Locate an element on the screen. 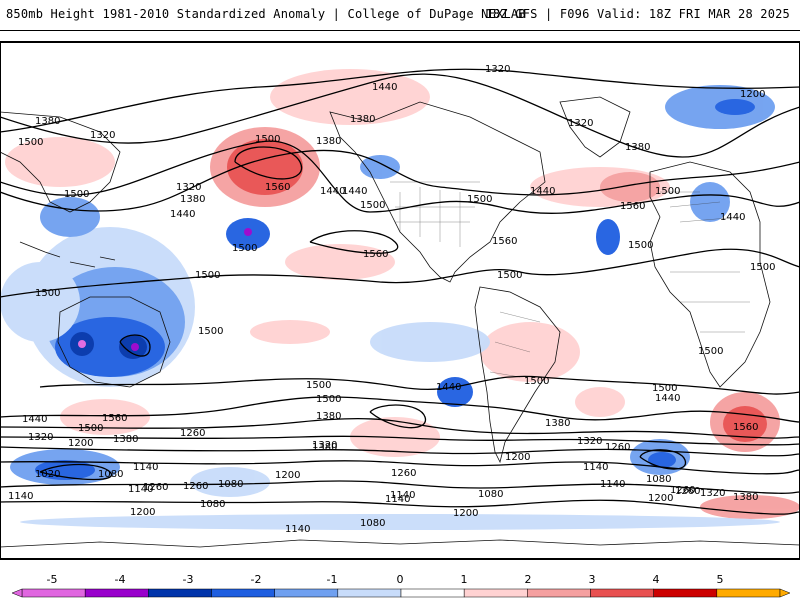 The width and height of the screenshot is (800, 600). coast-north-america is located at coordinates (437, 192).